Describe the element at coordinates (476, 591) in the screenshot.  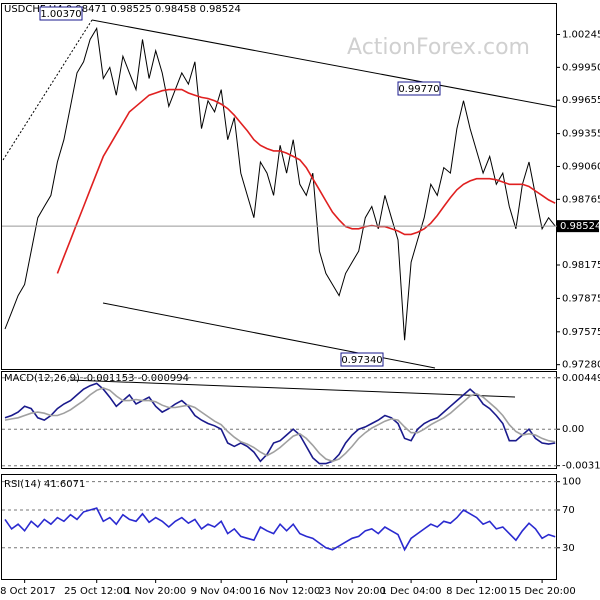
I see `x-tick-label: 8 Dec 12:00` at that location.